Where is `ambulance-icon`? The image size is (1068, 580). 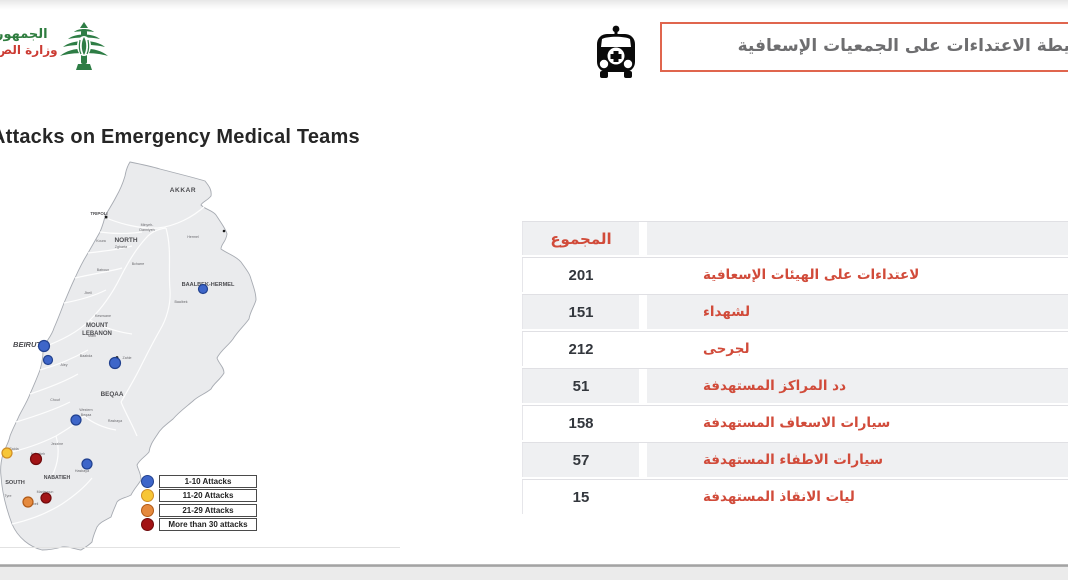 ambulance-icon is located at coordinates (616, 51).